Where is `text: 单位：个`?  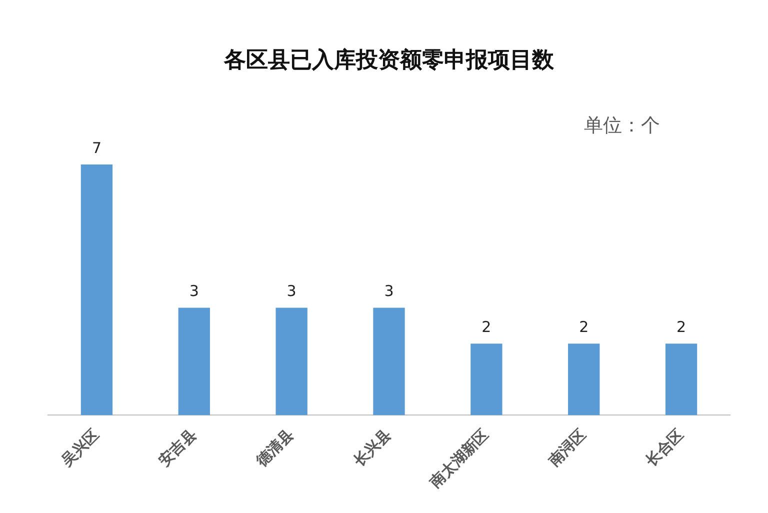
text: 单位：个 is located at coordinates (622, 125).